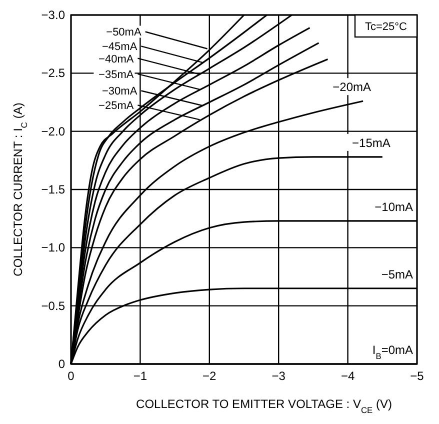 This screenshot has width=439, height=424. I want to click on series-label: −5mA, so click(397, 274).